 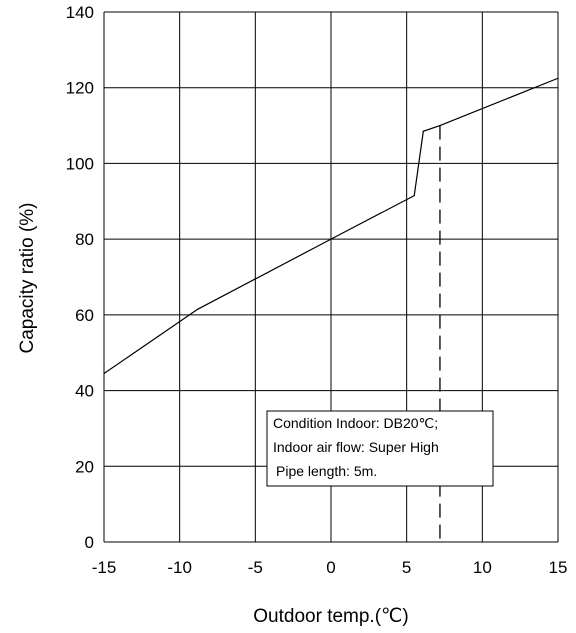 I want to click on x-tick-label: 10, so click(x=482, y=567).